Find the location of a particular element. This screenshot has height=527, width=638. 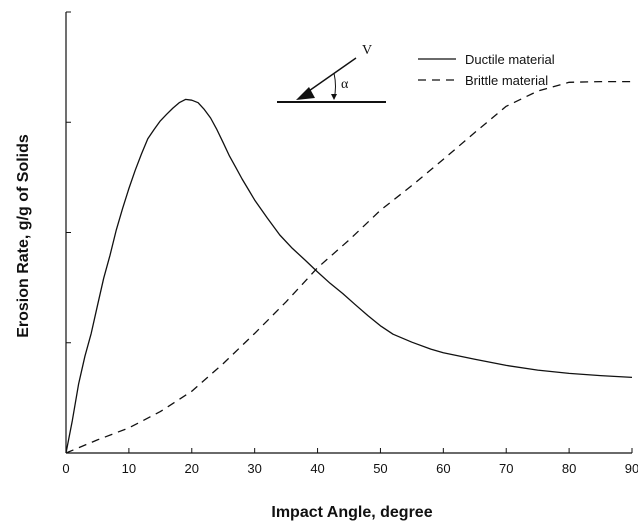

y-ticks is located at coordinates (68, 177).